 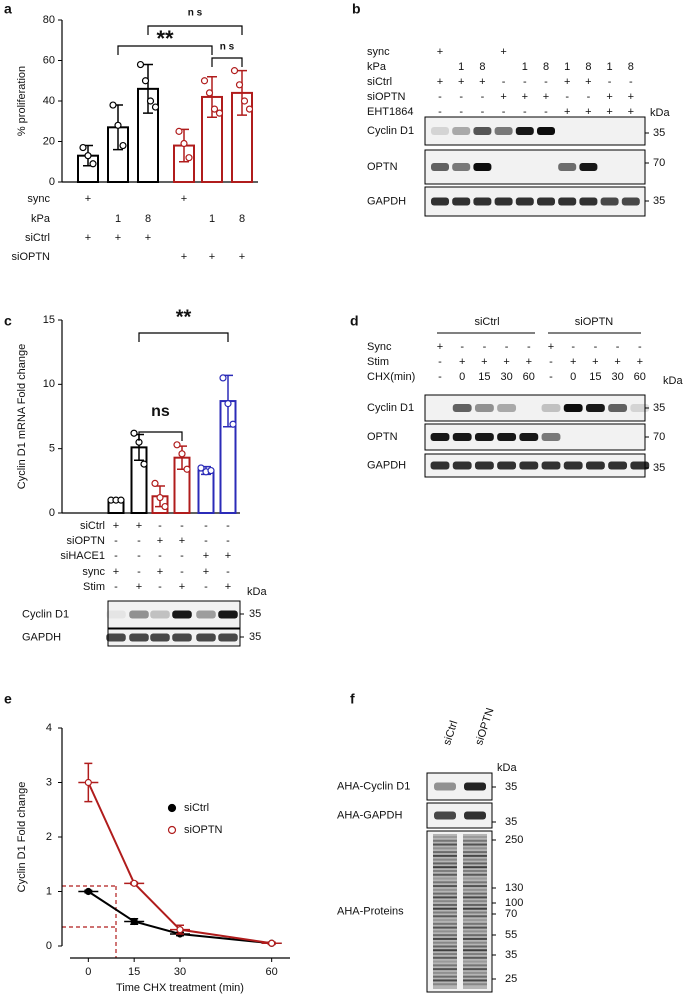 I want to click on x-tick-label: 0, so click(x=88, y=972).